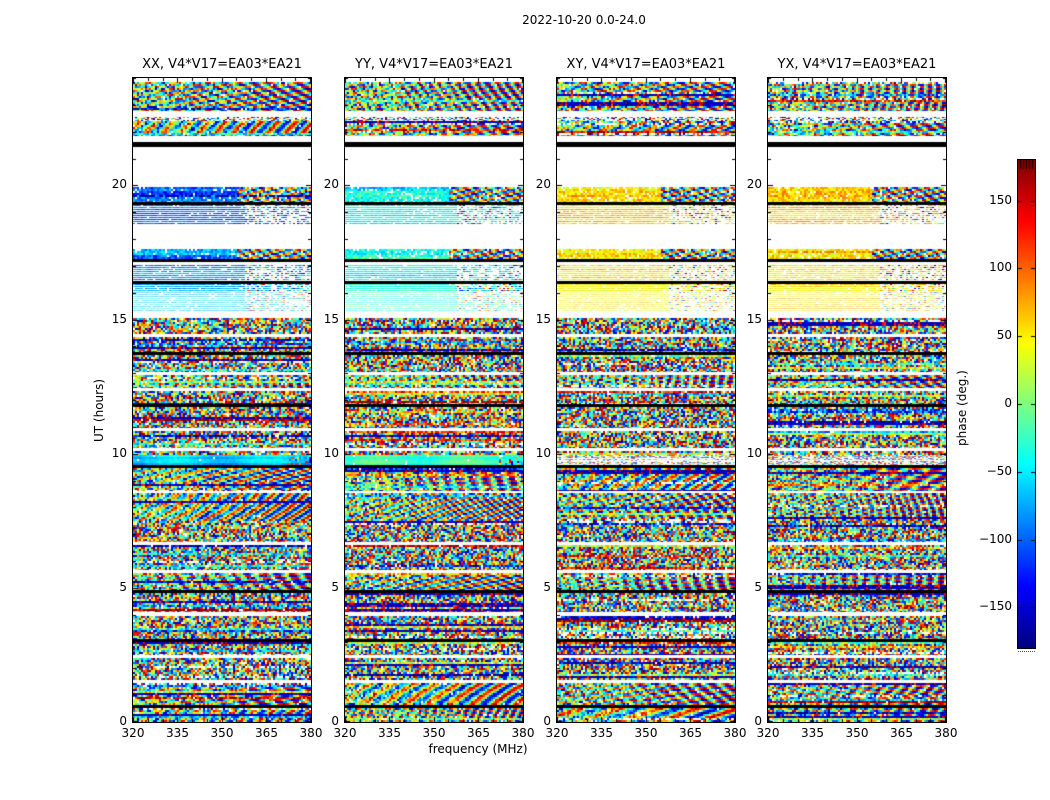  Describe the element at coordinates (1004, 335) in the screenshot. I see `colorbar-tick-label: 50` at that location.